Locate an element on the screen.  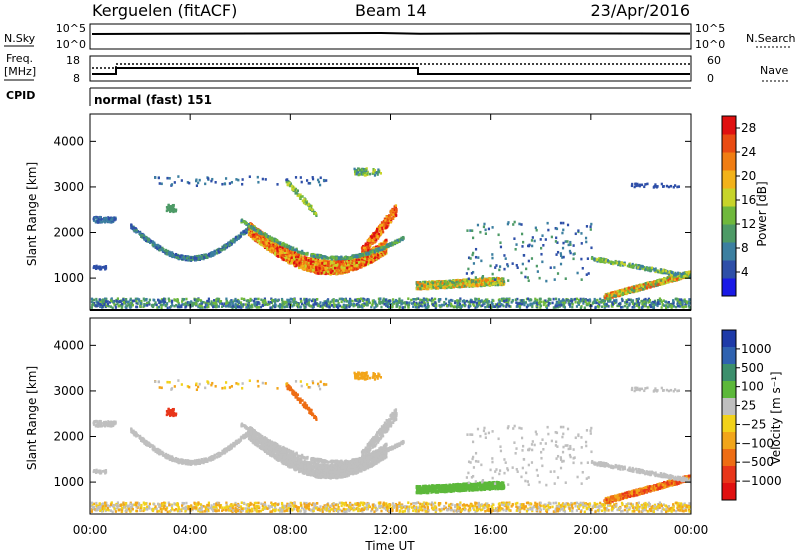
nsearch-tick-bottom: 10^0 is located at coordinates (710, 44).